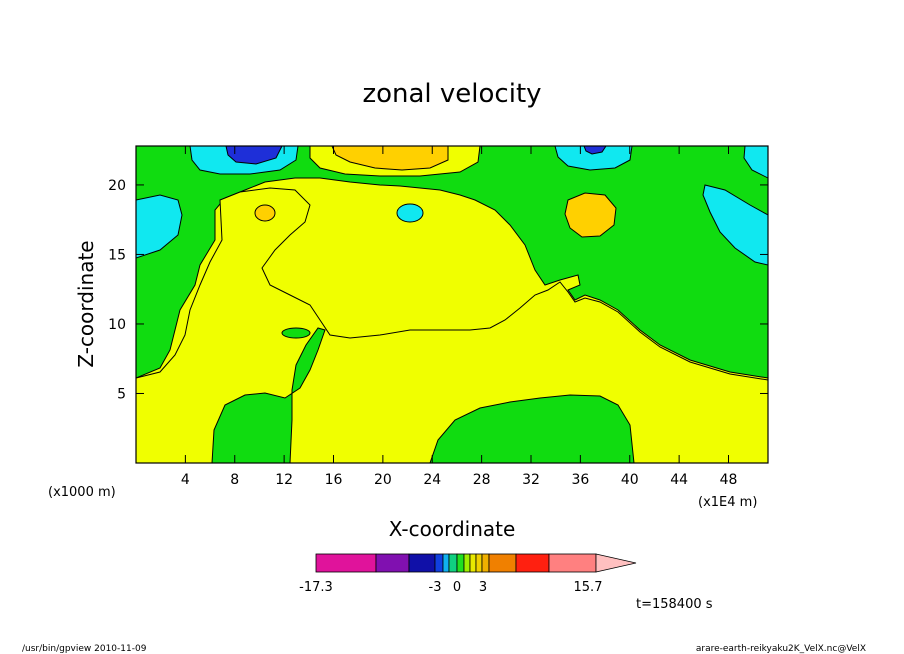 Image resolution: width=904 pixels, height=654 pixels. I want to click on region-small-negative, so click(296, 333).